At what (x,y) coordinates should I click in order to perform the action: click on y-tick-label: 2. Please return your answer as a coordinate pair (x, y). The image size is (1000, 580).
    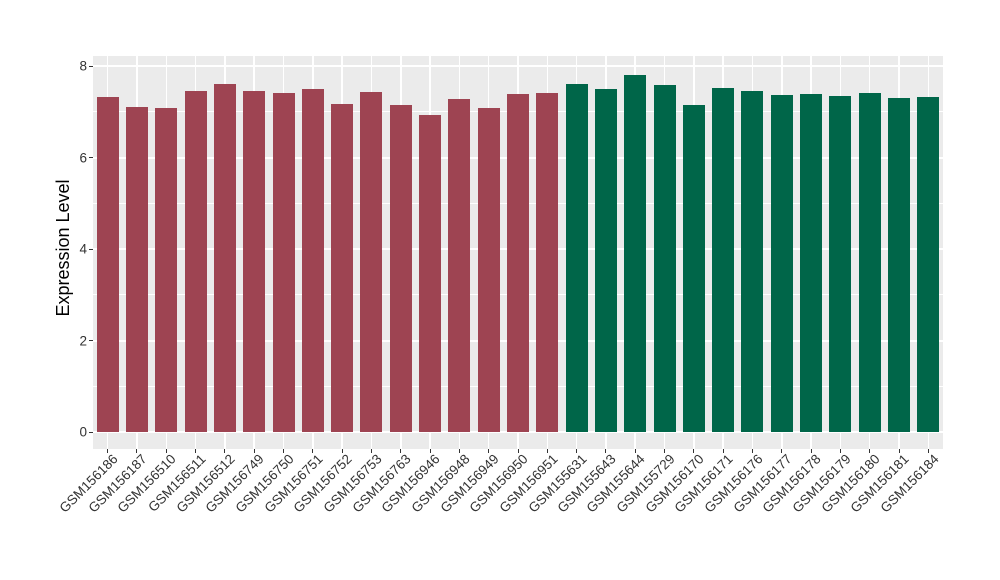
    Looking at the image, I should click on (83, 340).